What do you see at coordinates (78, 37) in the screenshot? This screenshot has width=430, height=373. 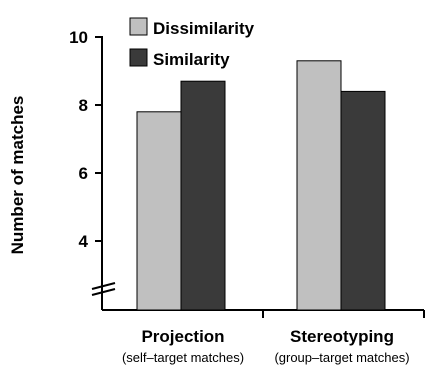 I see `y-tick-label: 10` at bounding box center [78, 37].